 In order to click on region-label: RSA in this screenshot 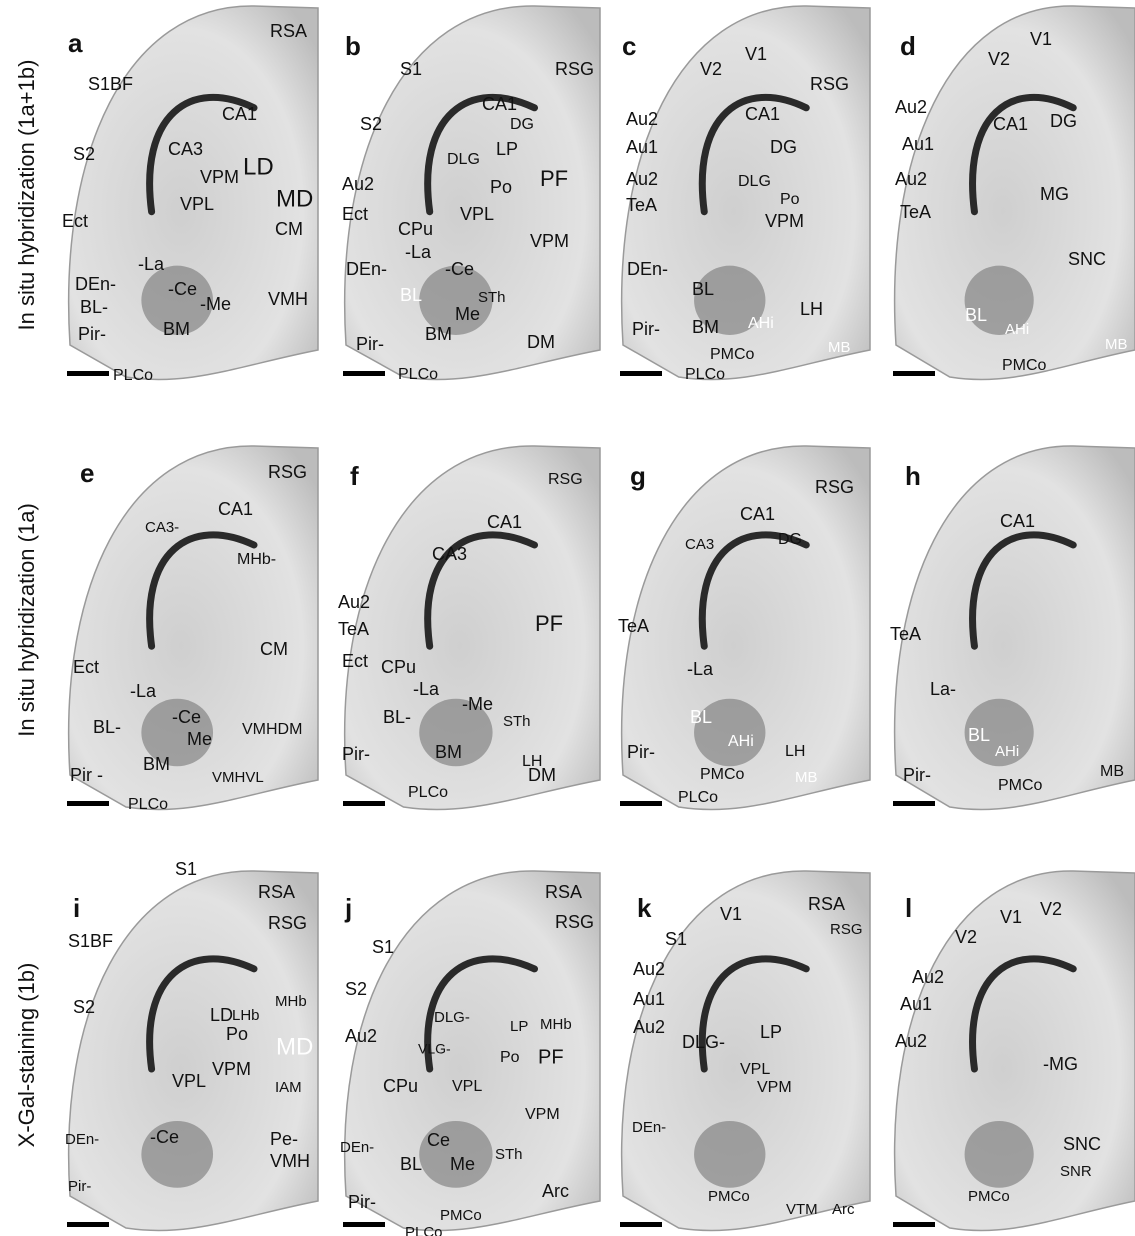, I will do `click(563, 892)`.